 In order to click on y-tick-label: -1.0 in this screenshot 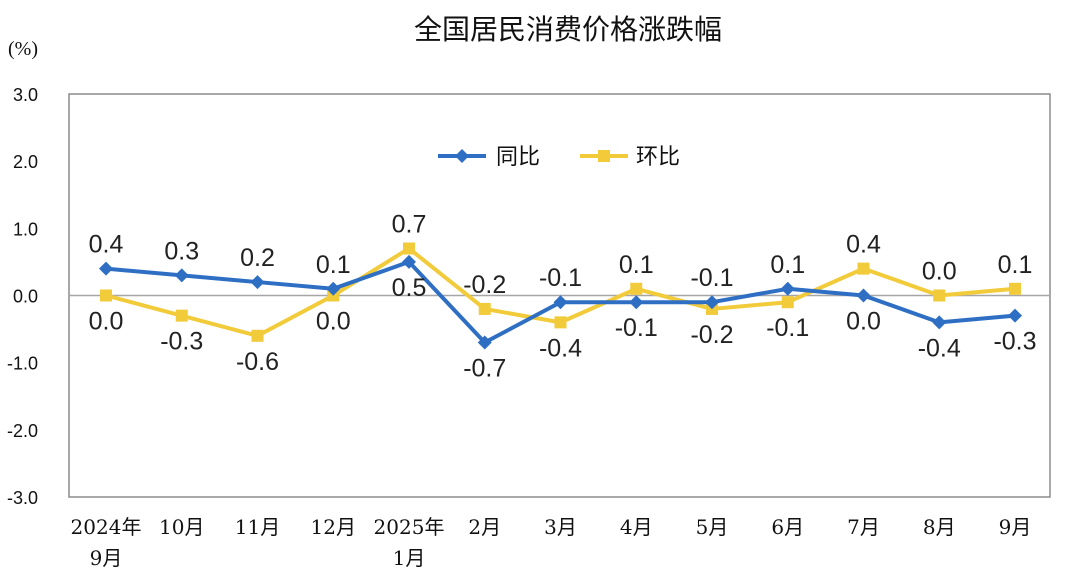, I will do `click(22, 364)`.